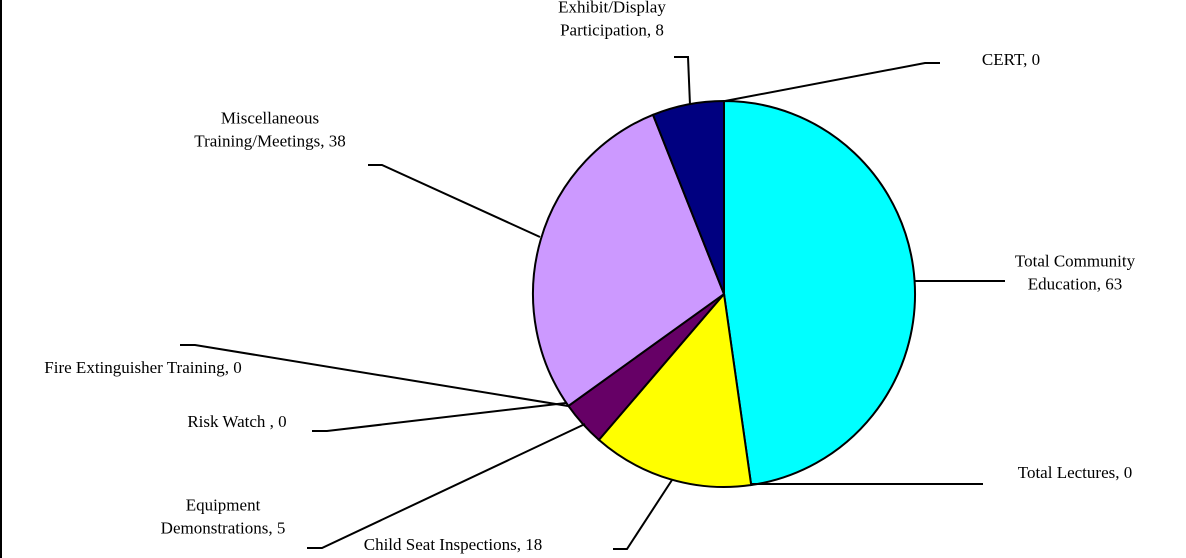 Image resolution: width=1186 pixels, height=558 pixels. What do you see at coordinates (629, 260) in the screenshot?
I see `pie-slice-miscellaneous-training-meetings` at bounding box center [629, 260].